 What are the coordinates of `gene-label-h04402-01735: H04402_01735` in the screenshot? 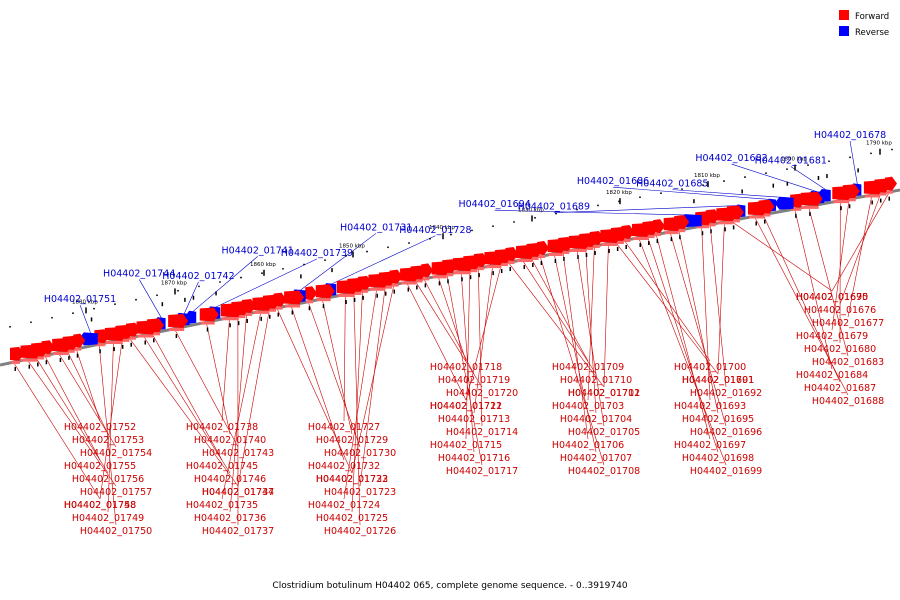 It's located at (222, 505).